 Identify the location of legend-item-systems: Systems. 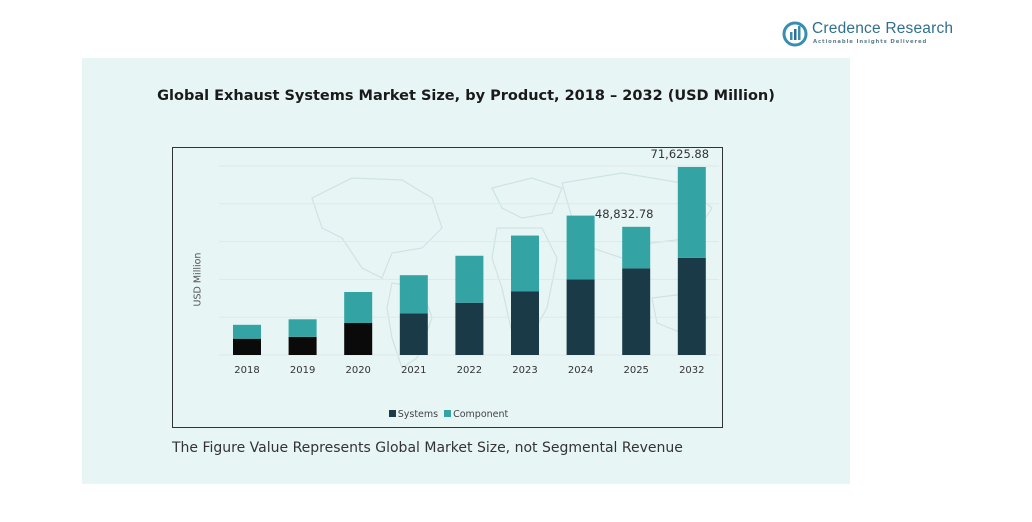
(413, 414).